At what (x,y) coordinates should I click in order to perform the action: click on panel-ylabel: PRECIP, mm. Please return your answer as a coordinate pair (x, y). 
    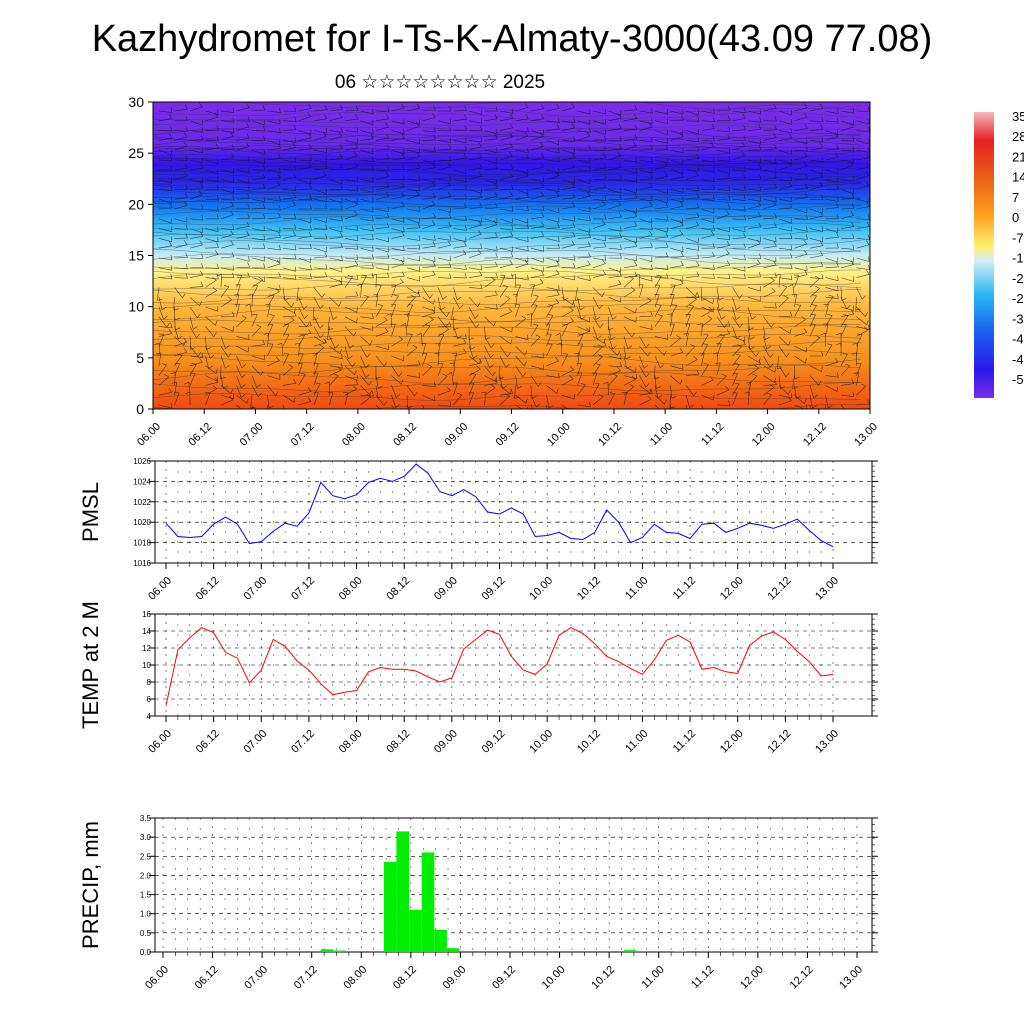
    Looking at the image, I should click on (90, 885).